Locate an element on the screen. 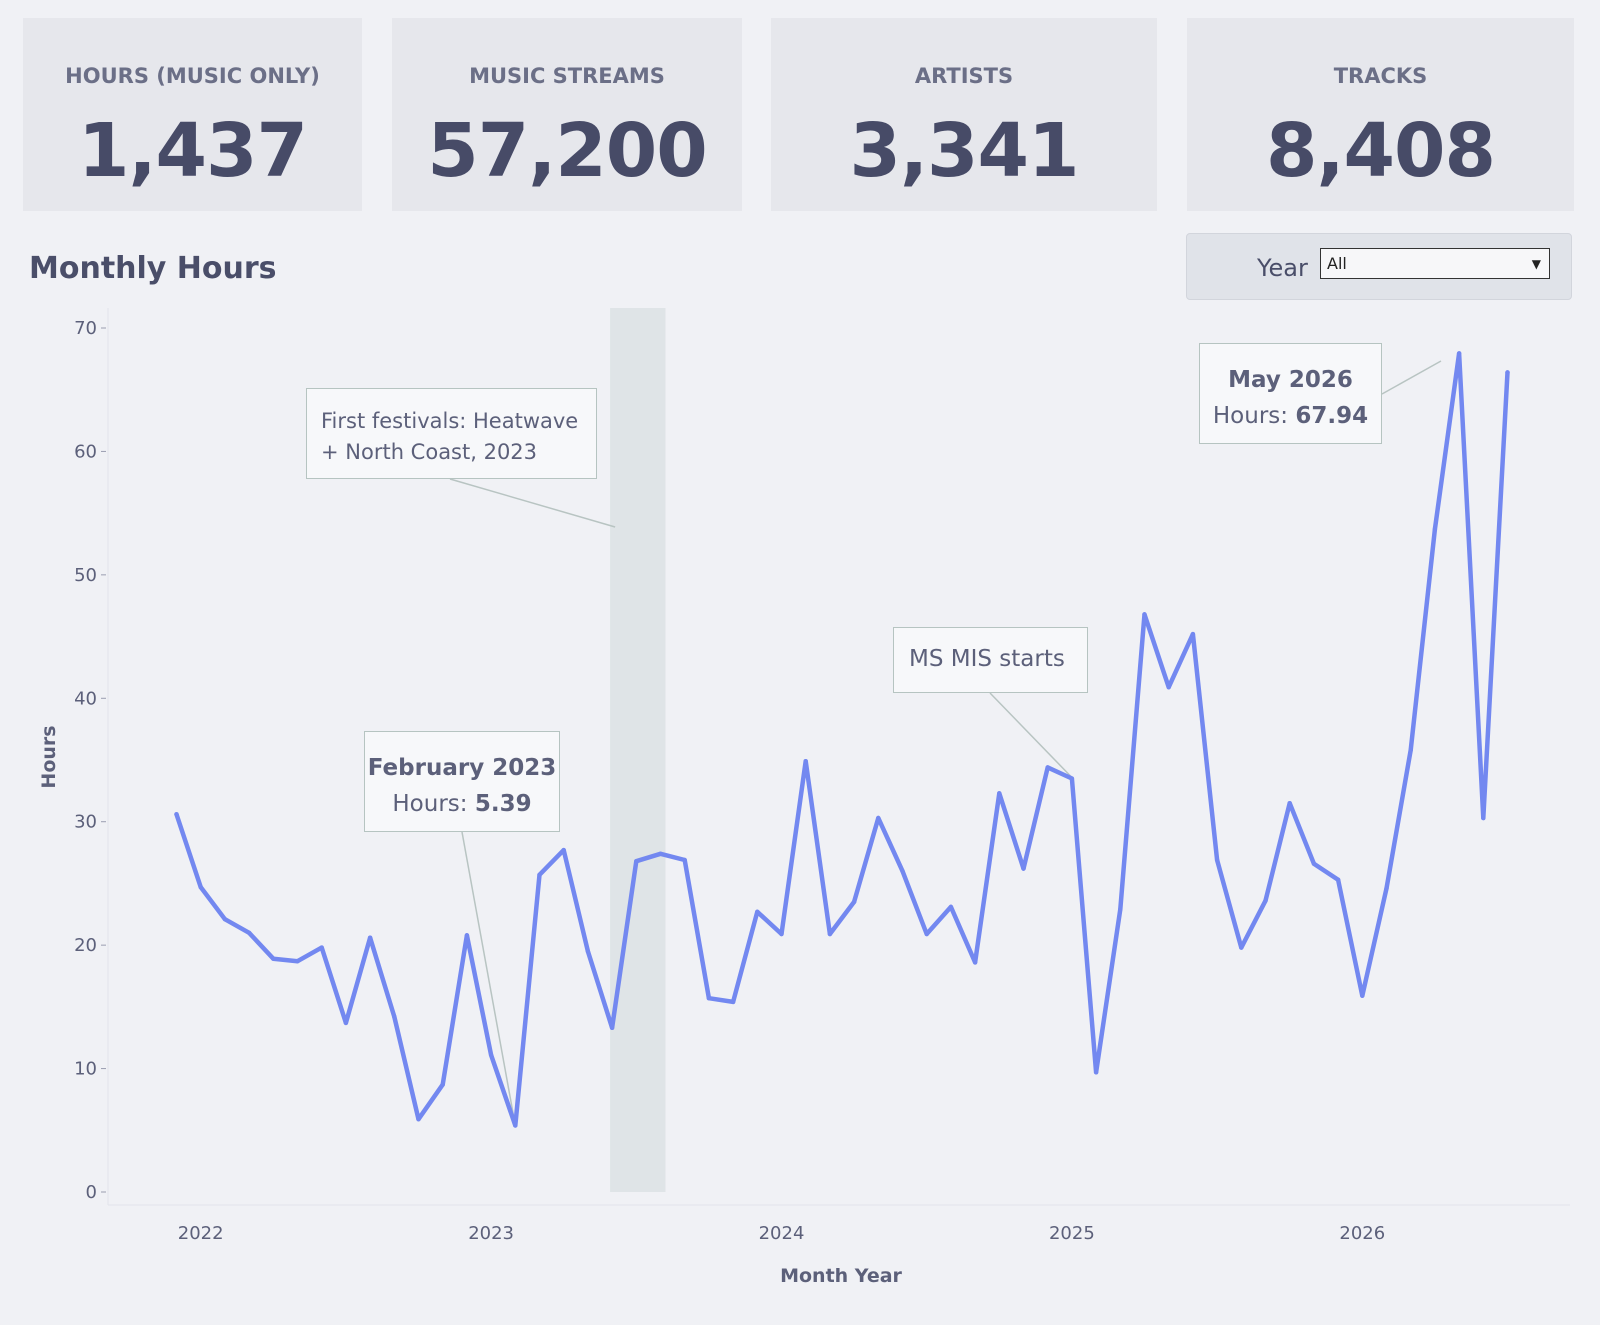 The width and height of the screenshot is (1600, 1325). y-tick-label: 50 is located at coordinates (85, 575).